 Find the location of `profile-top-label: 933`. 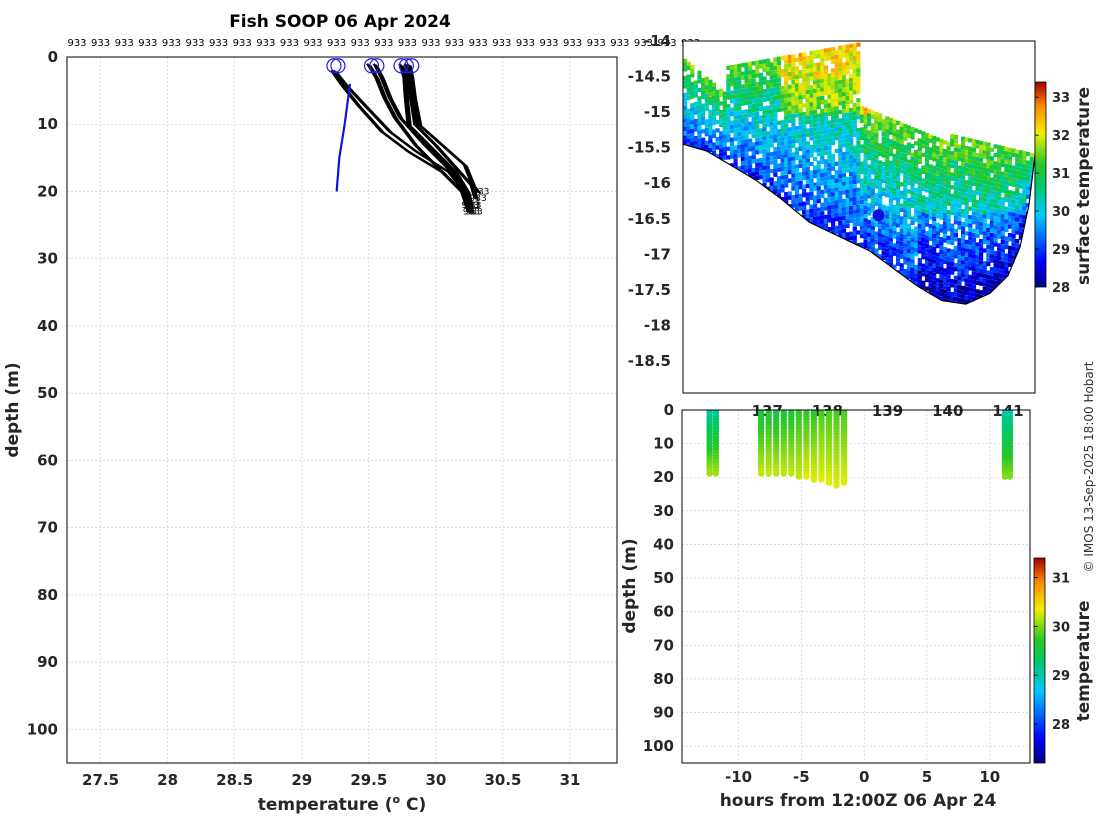

profile-top-label: 933 is located at coordinates (171, 43).